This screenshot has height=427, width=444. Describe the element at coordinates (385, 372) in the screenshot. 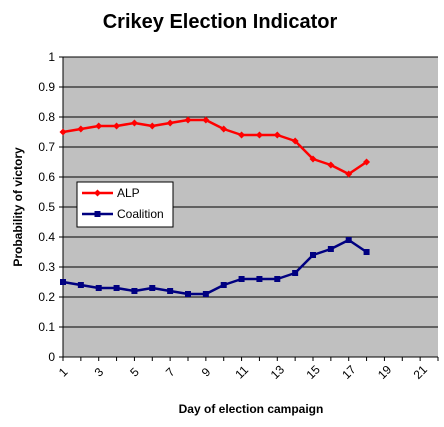

I see `x-tick-label: 19` at that location.